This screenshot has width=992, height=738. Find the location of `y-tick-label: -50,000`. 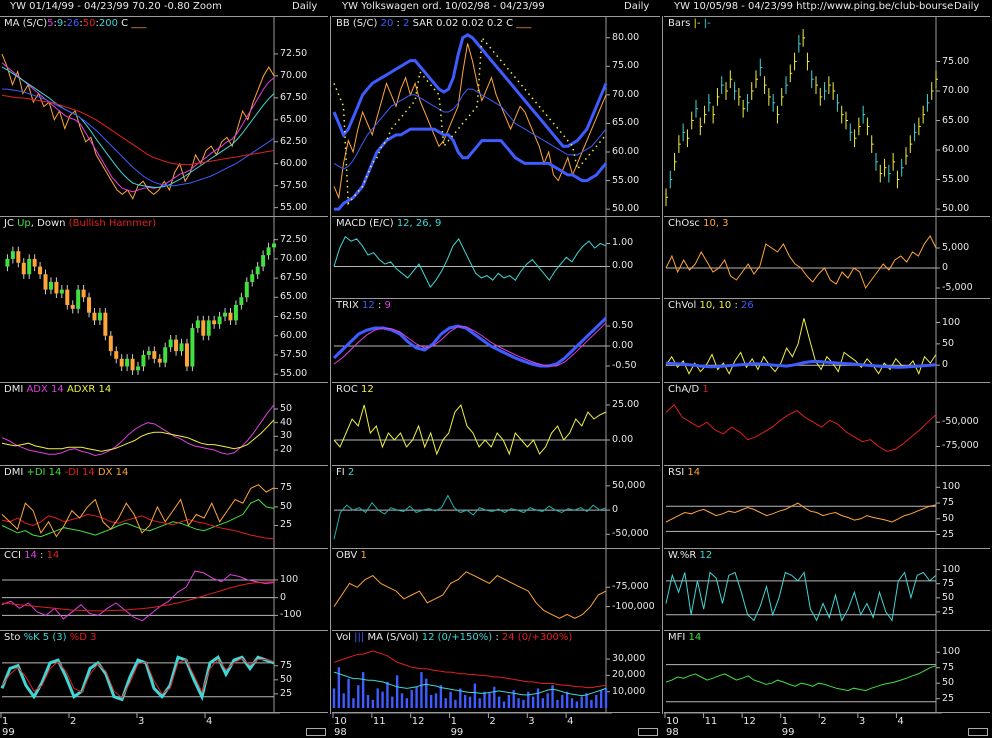

y-tick-label: -50,000 is located at coordinates (960, 422).